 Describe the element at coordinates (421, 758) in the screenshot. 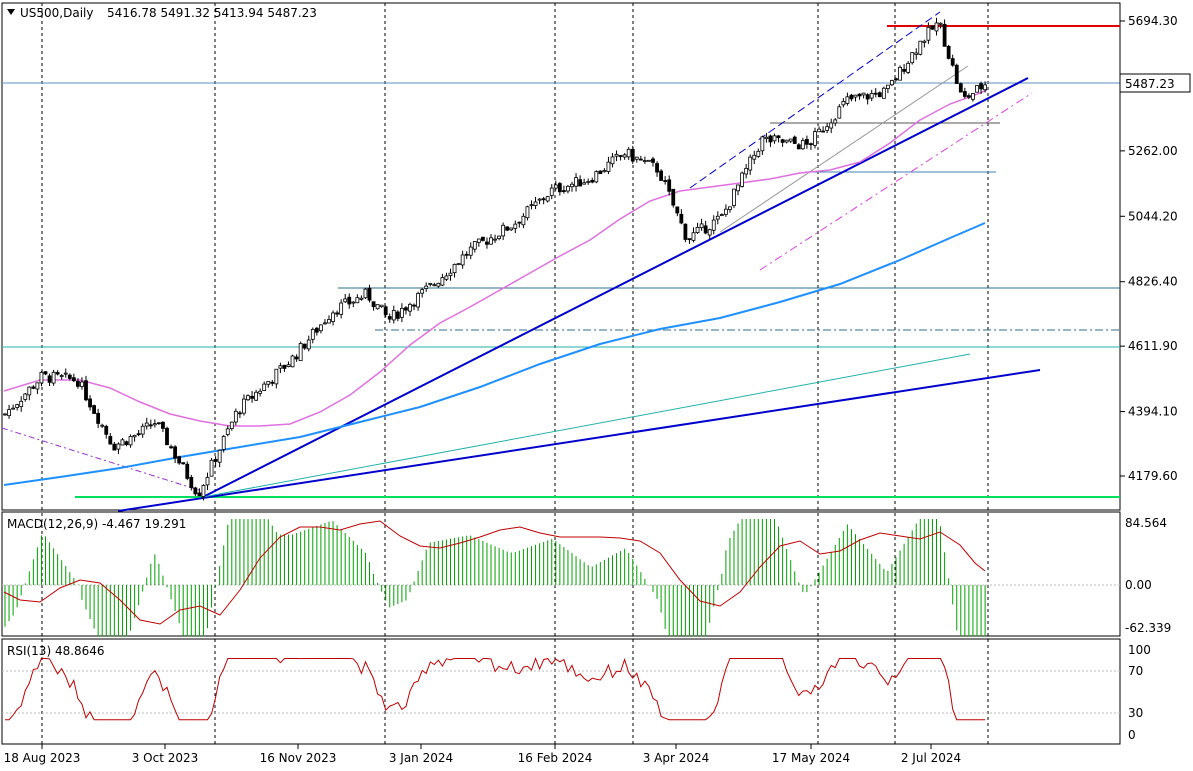

I see `time-tick-label: 3 Jan 2024` at that location.